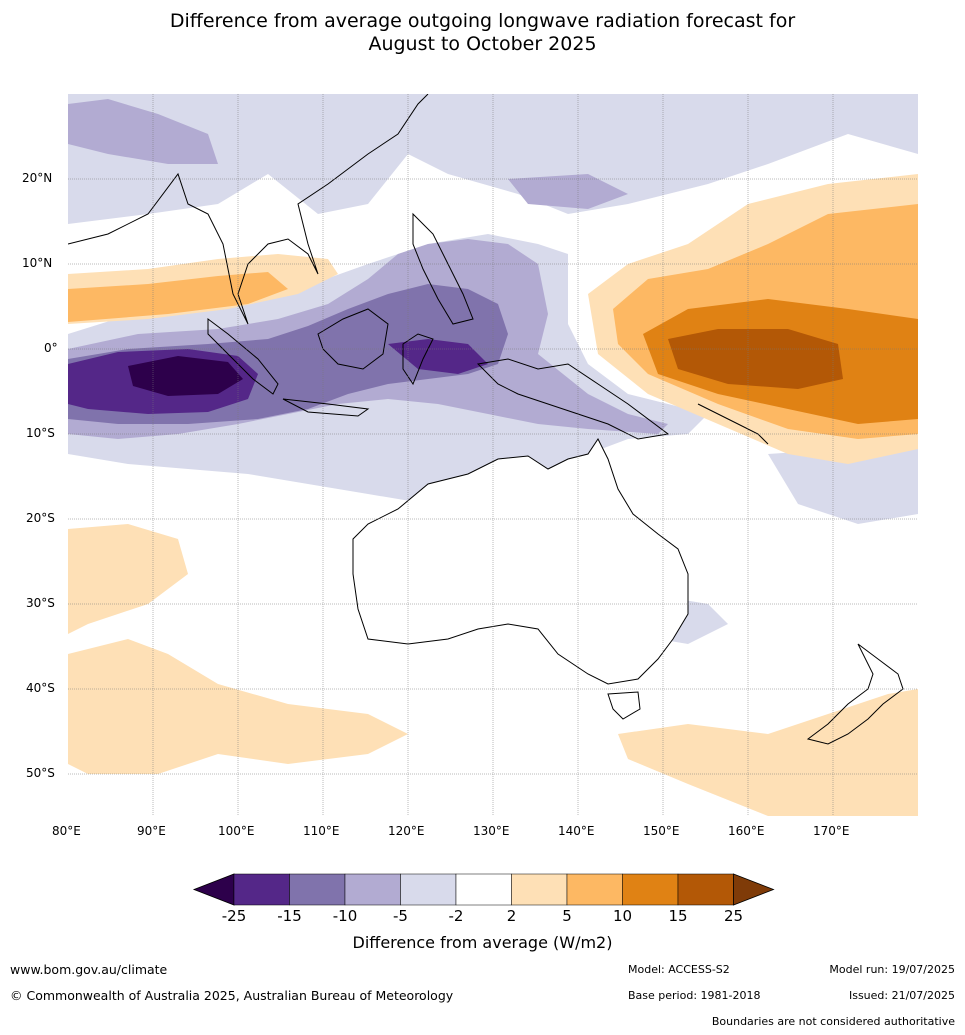 The image size is (965, 1035). What do you see at coordinates (746, 831) in the screenshot?
I see `lon-label-160e: 160°E` at bounding box center [746, 831].